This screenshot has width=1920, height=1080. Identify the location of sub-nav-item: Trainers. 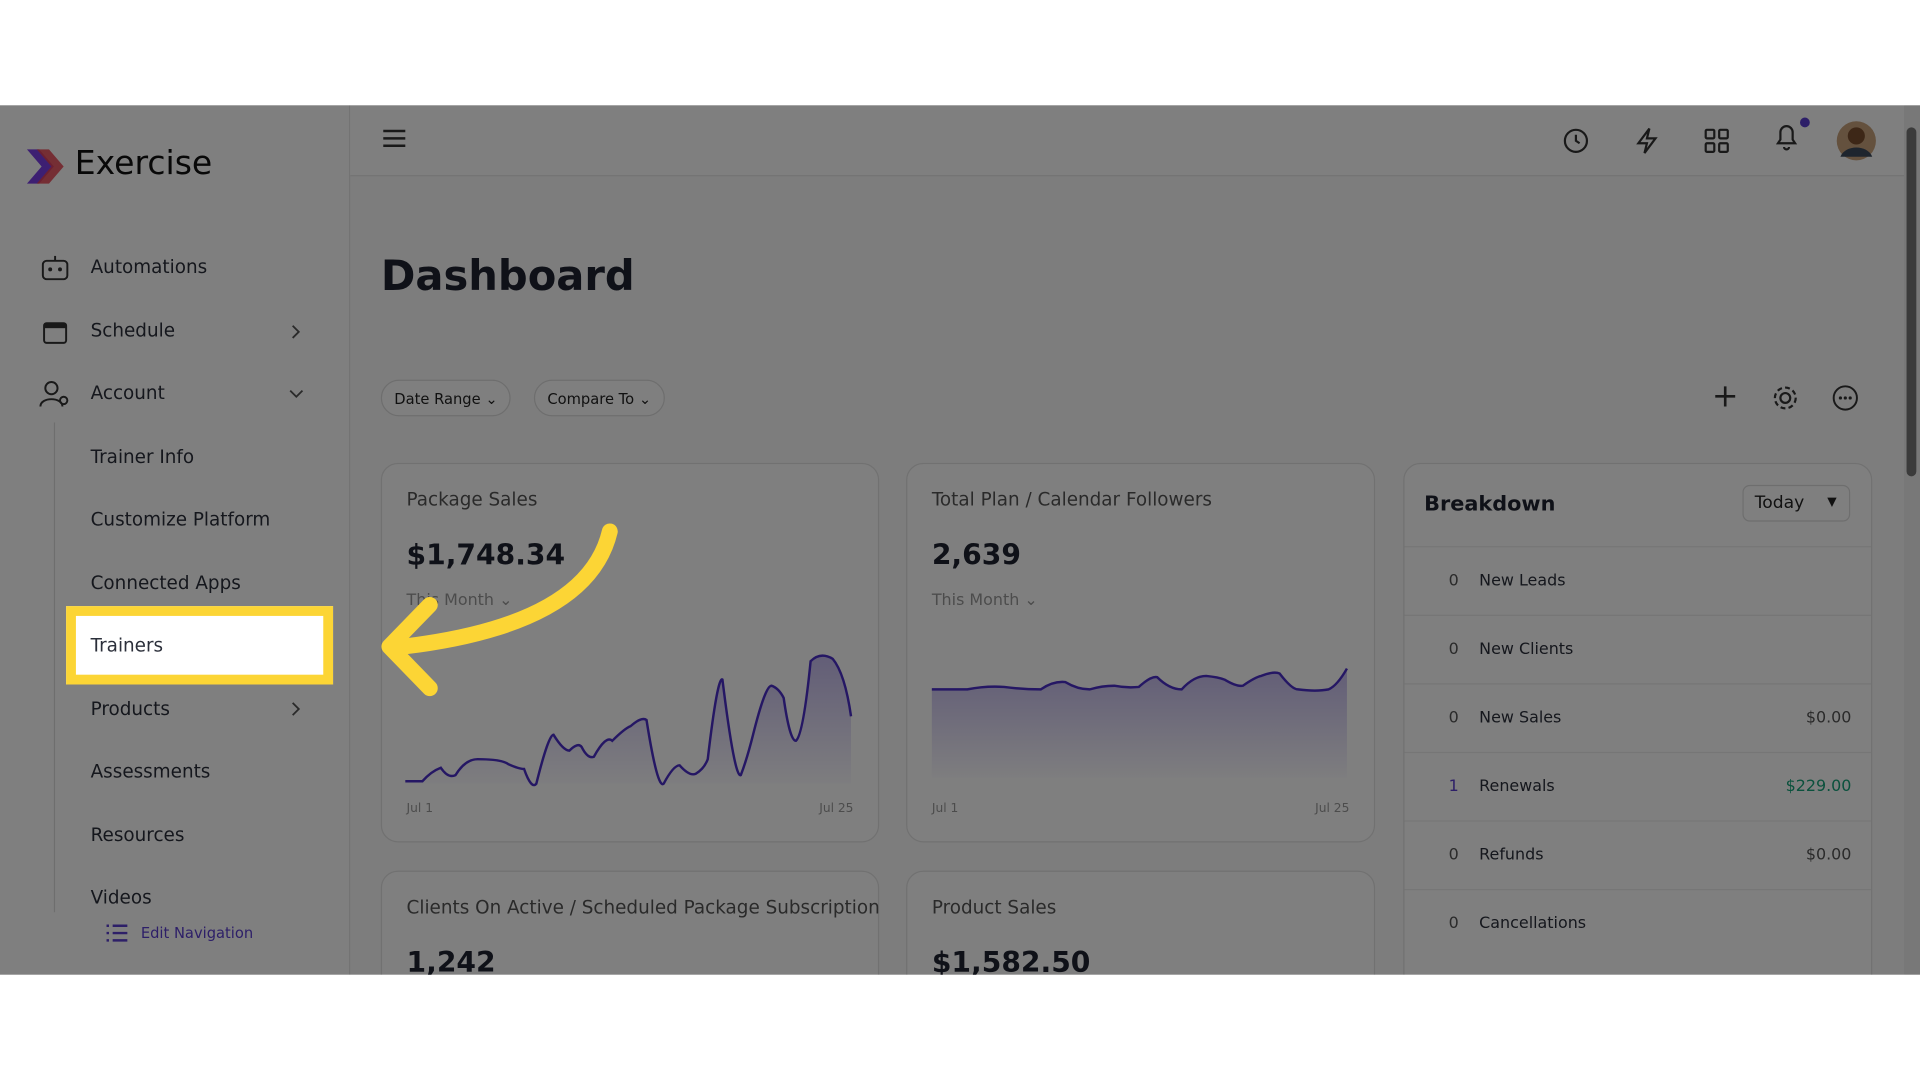
(127, 645).